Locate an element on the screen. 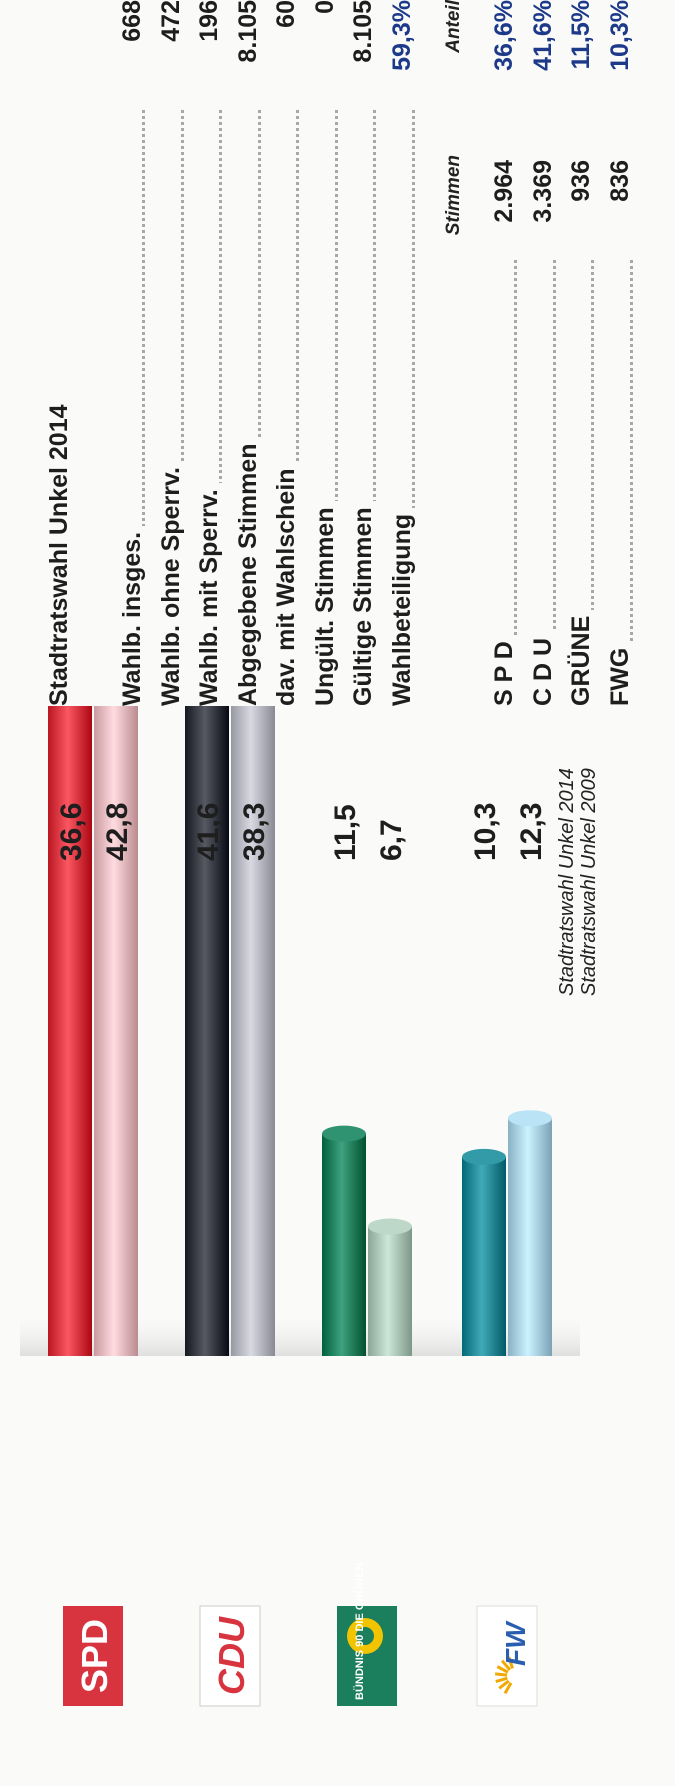  stat-label: Wahlb. mit Sperrv. is located at coordinates (209, 594).